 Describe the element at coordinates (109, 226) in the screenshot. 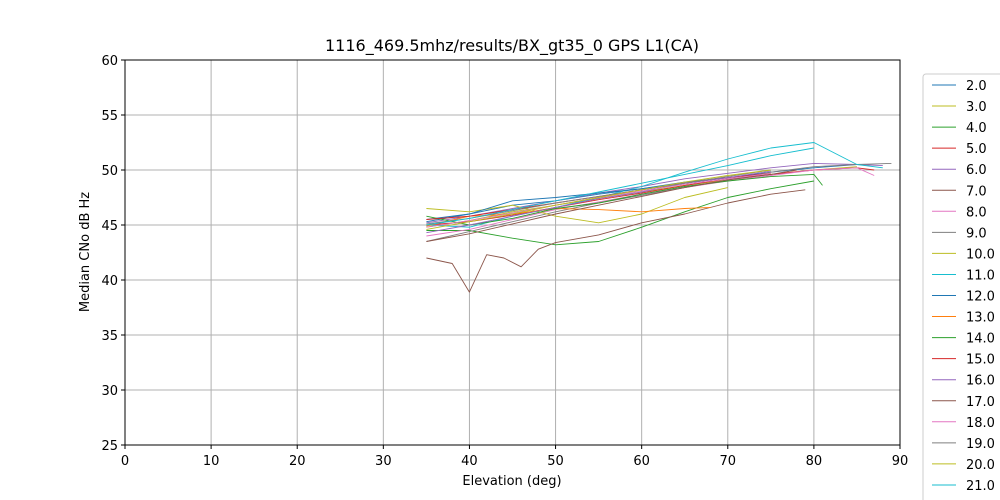

I see `y-tick-label: 45` at that location.